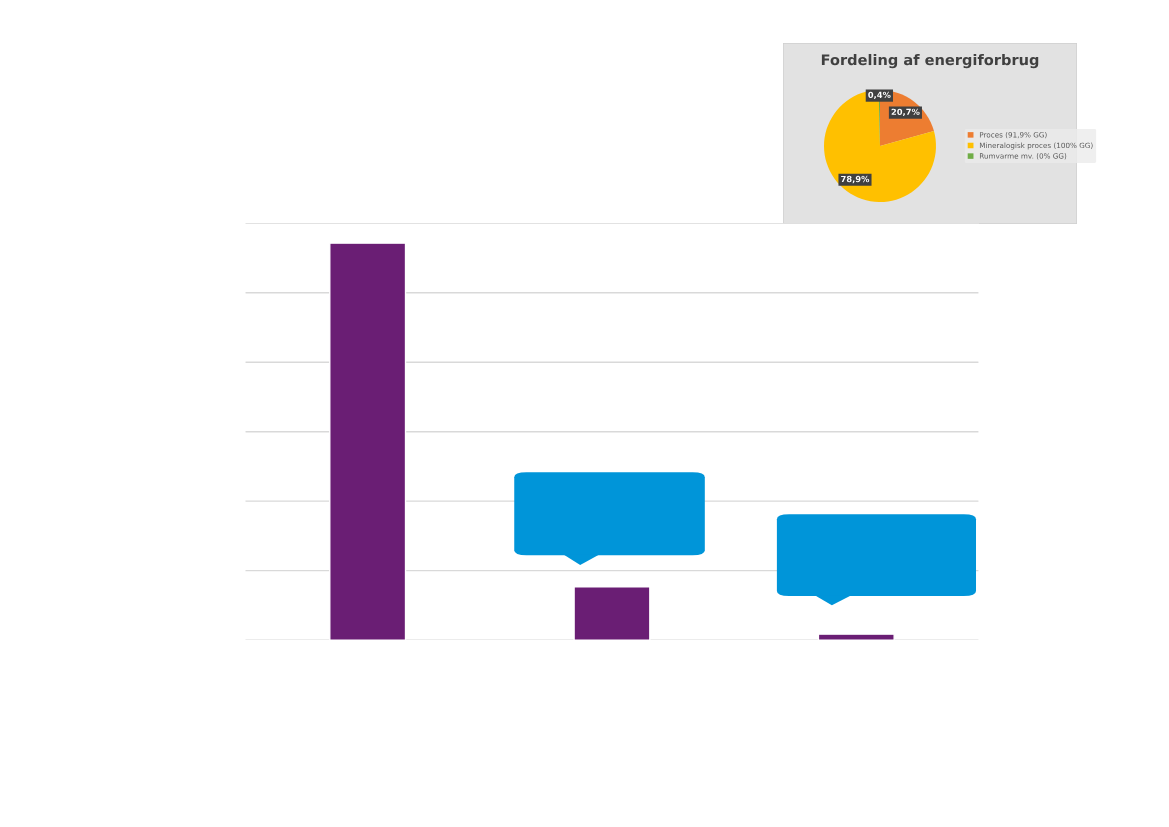 Image resolution: width=1169 pixels, height=827 pixels. What do you see at coordinates (879, 95) in the screenshot?
I see `data-label: 0,4%` at bounding box center [879, 95].